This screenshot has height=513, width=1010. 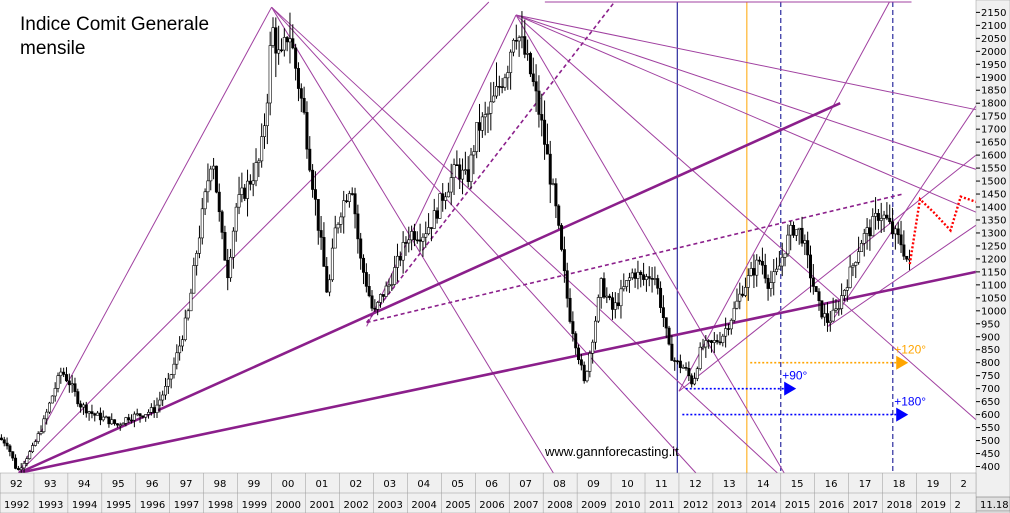 I want to click on x-tick-label-short: 05, so click(x=457, y=484).